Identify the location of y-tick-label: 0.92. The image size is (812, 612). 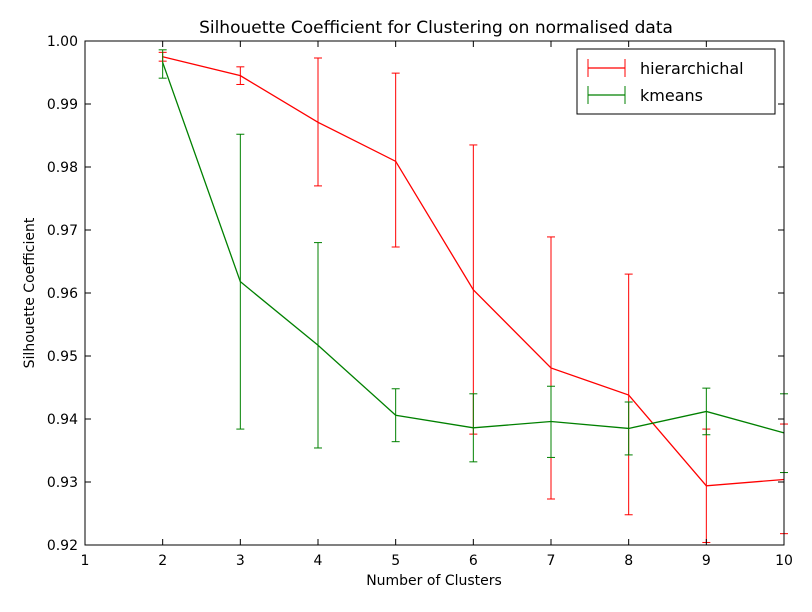
(62, 546).